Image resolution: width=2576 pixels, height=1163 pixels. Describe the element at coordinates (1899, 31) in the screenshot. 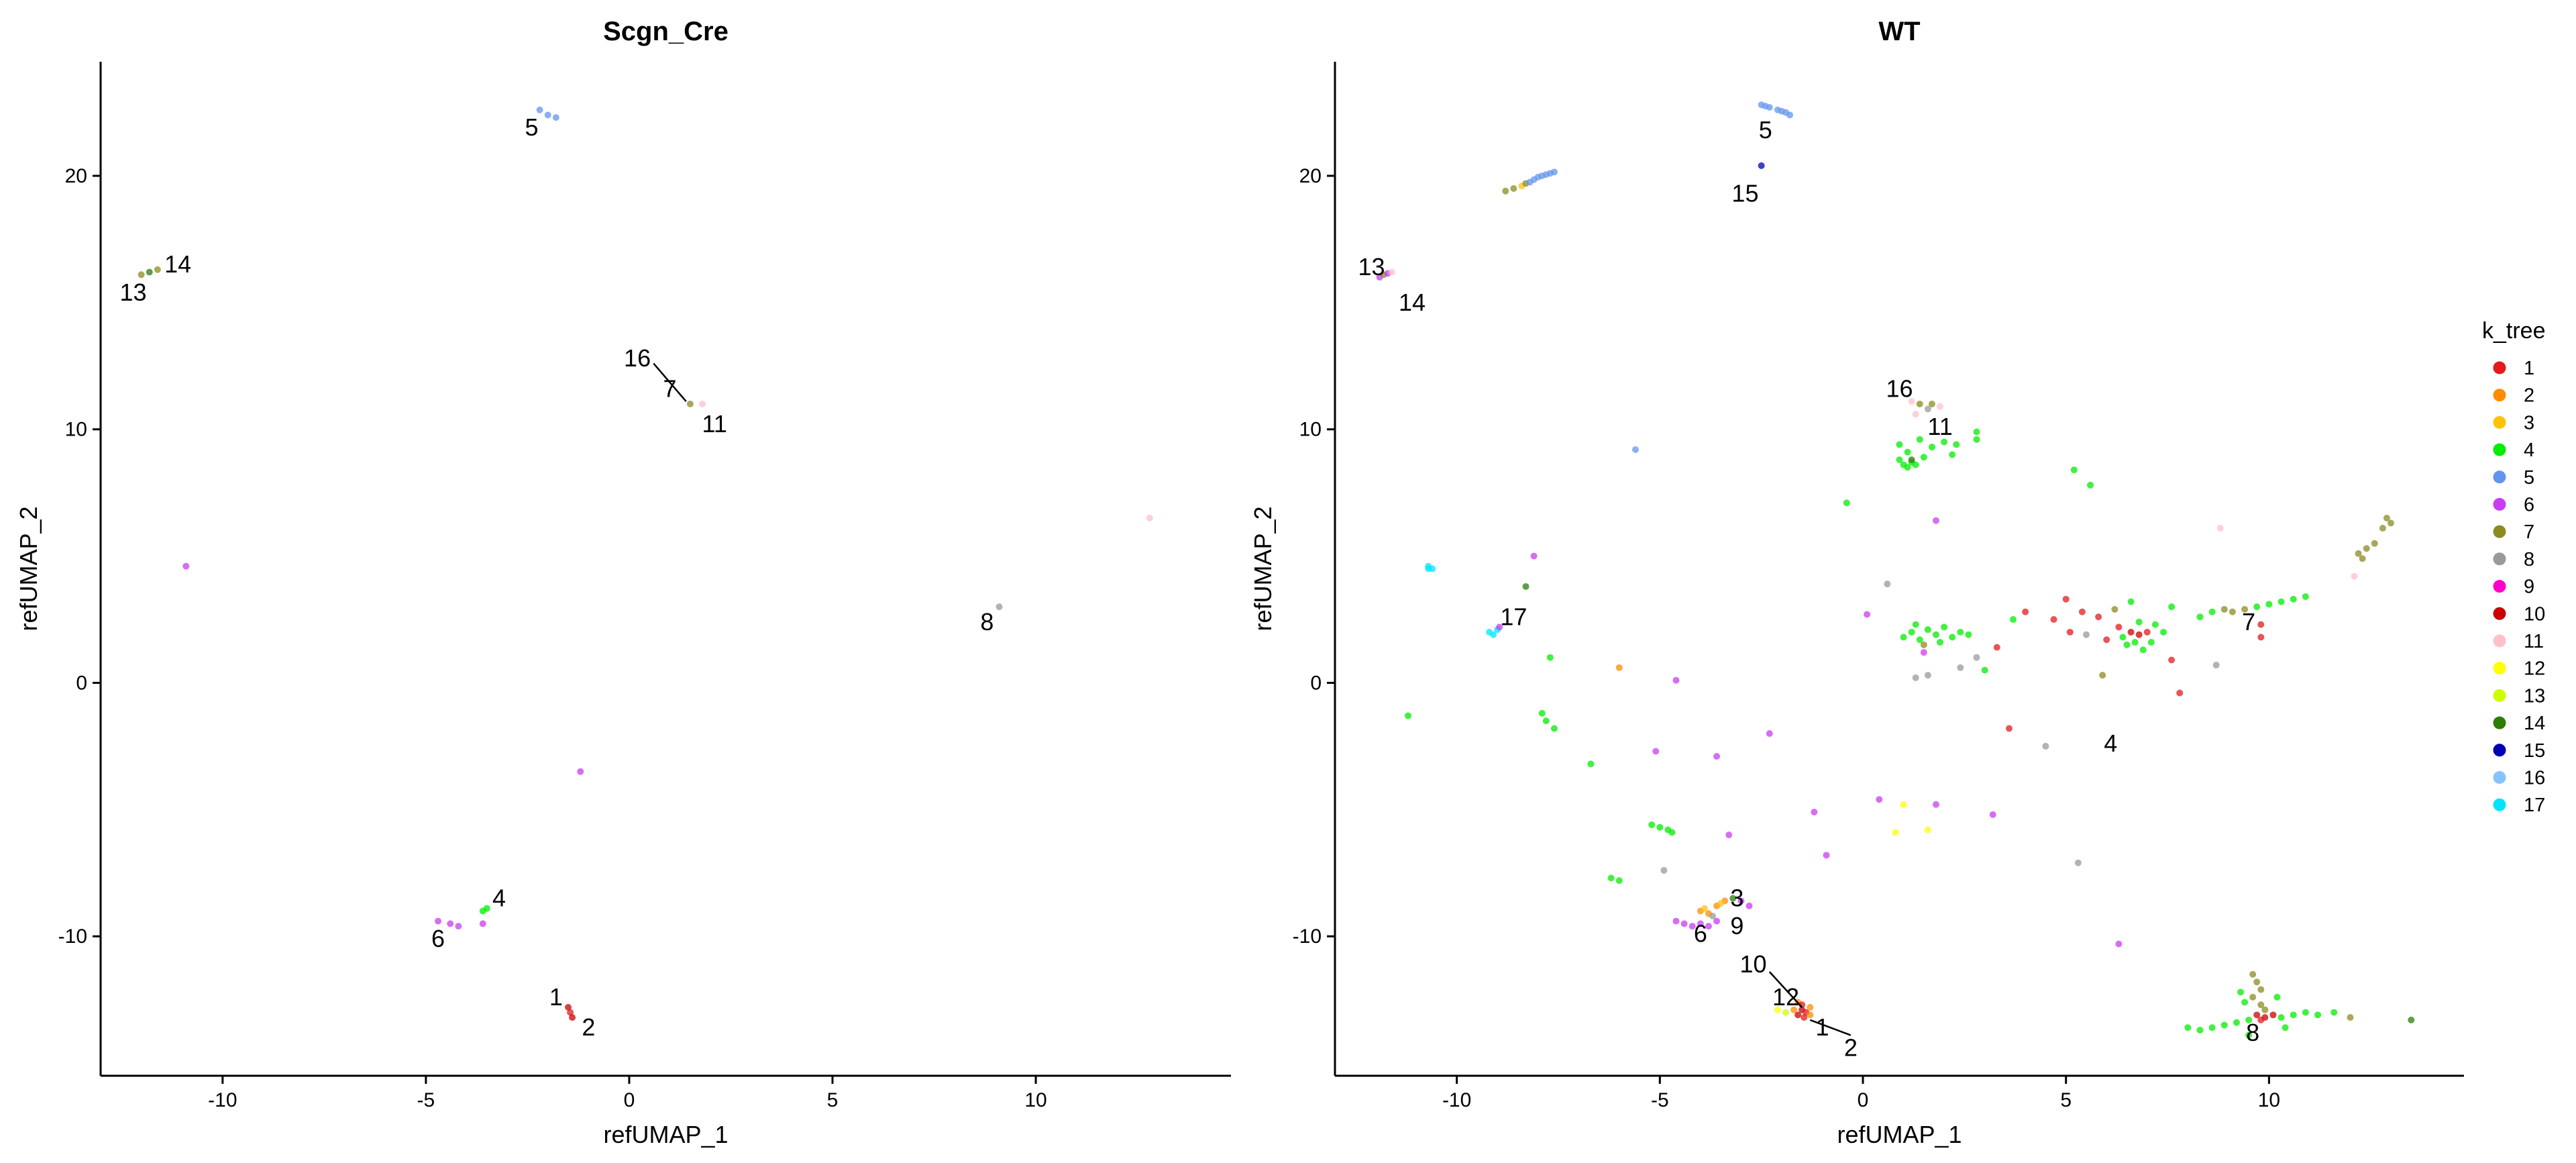

I see `panel-title: WT` at that location.